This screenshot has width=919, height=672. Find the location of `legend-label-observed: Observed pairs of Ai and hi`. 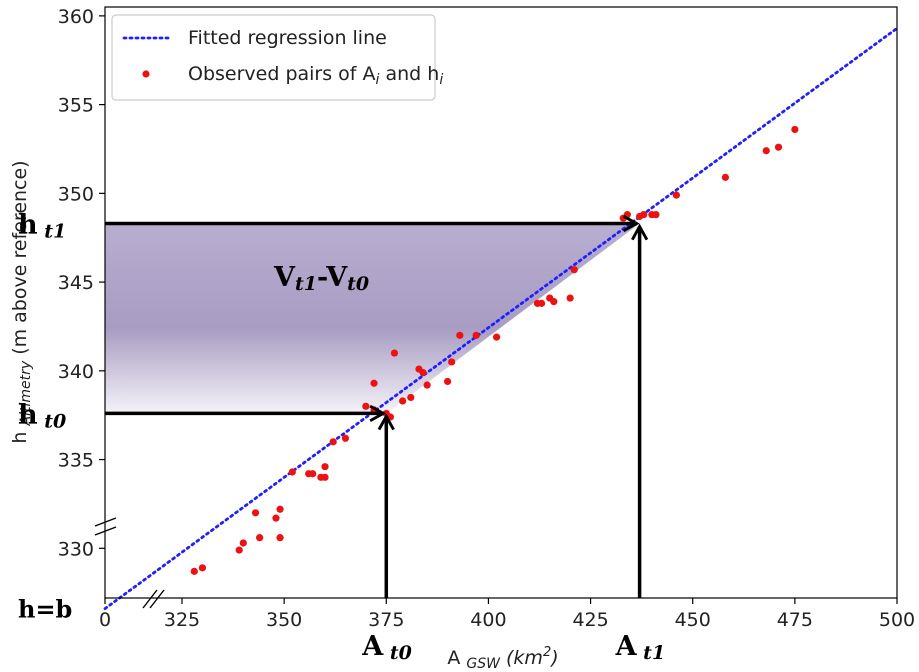

legend-label-observed: Observed pairs of Ai and hi is located at coordinates (315, 75).